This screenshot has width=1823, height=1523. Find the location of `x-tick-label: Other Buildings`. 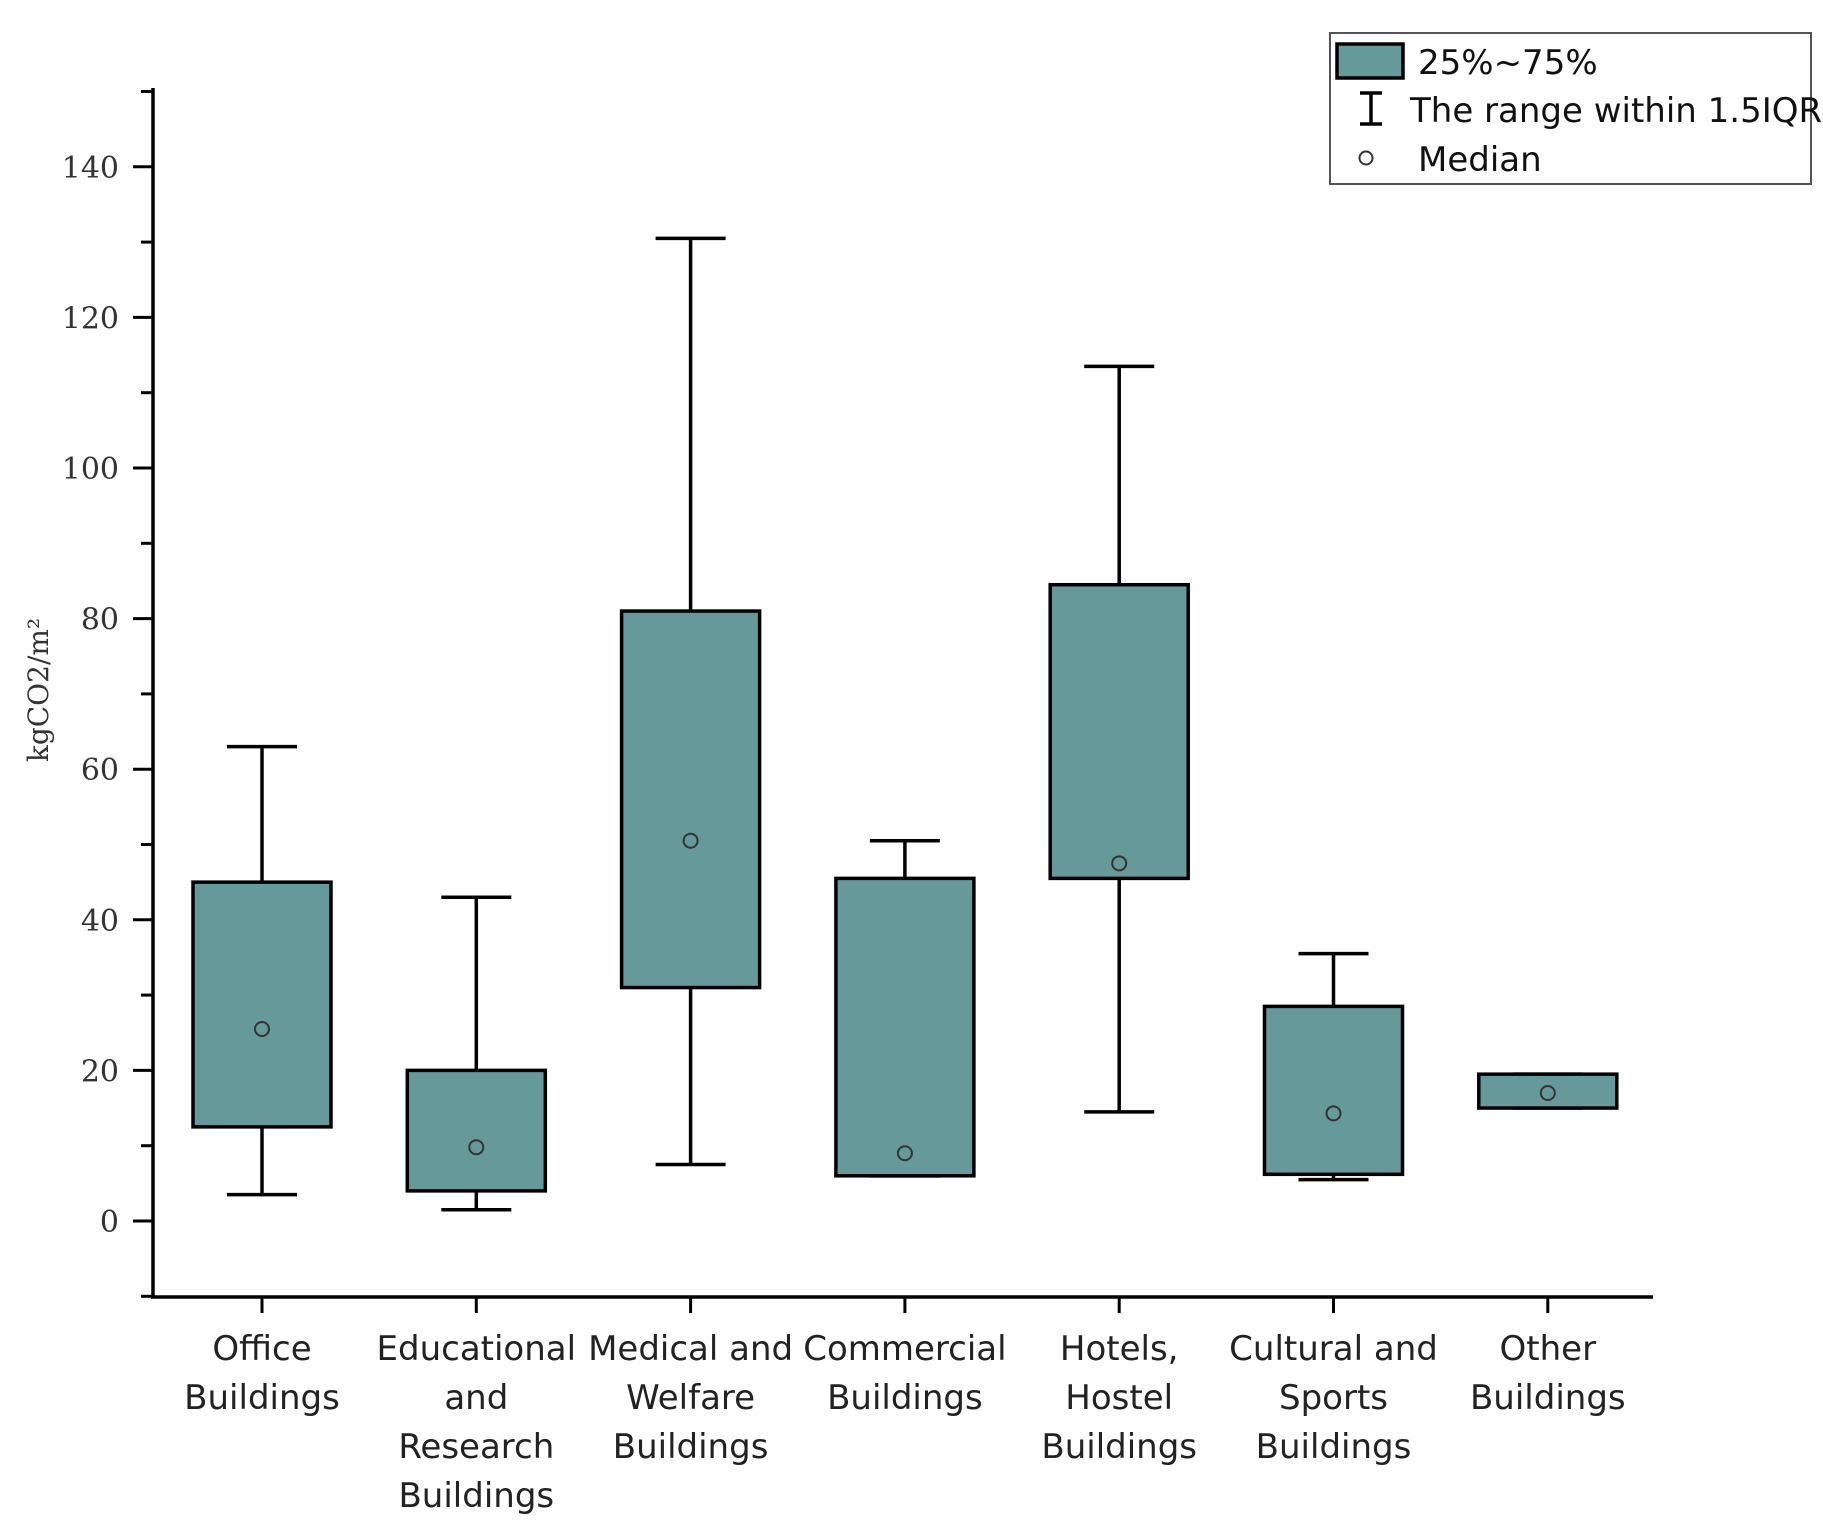

x-tick-label: Other Buildings is located at coordinates (1548, 1373).